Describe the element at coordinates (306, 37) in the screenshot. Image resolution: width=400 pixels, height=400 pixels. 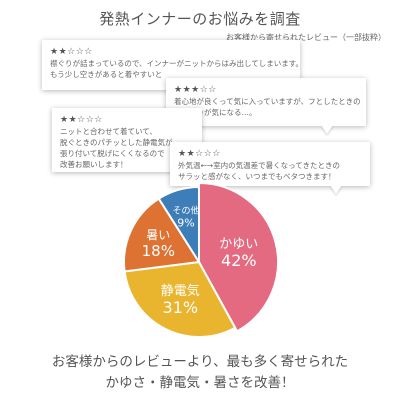
I see `page-subtitle: お客様から寄せられたレビュー（一部抜粋）` at that location.